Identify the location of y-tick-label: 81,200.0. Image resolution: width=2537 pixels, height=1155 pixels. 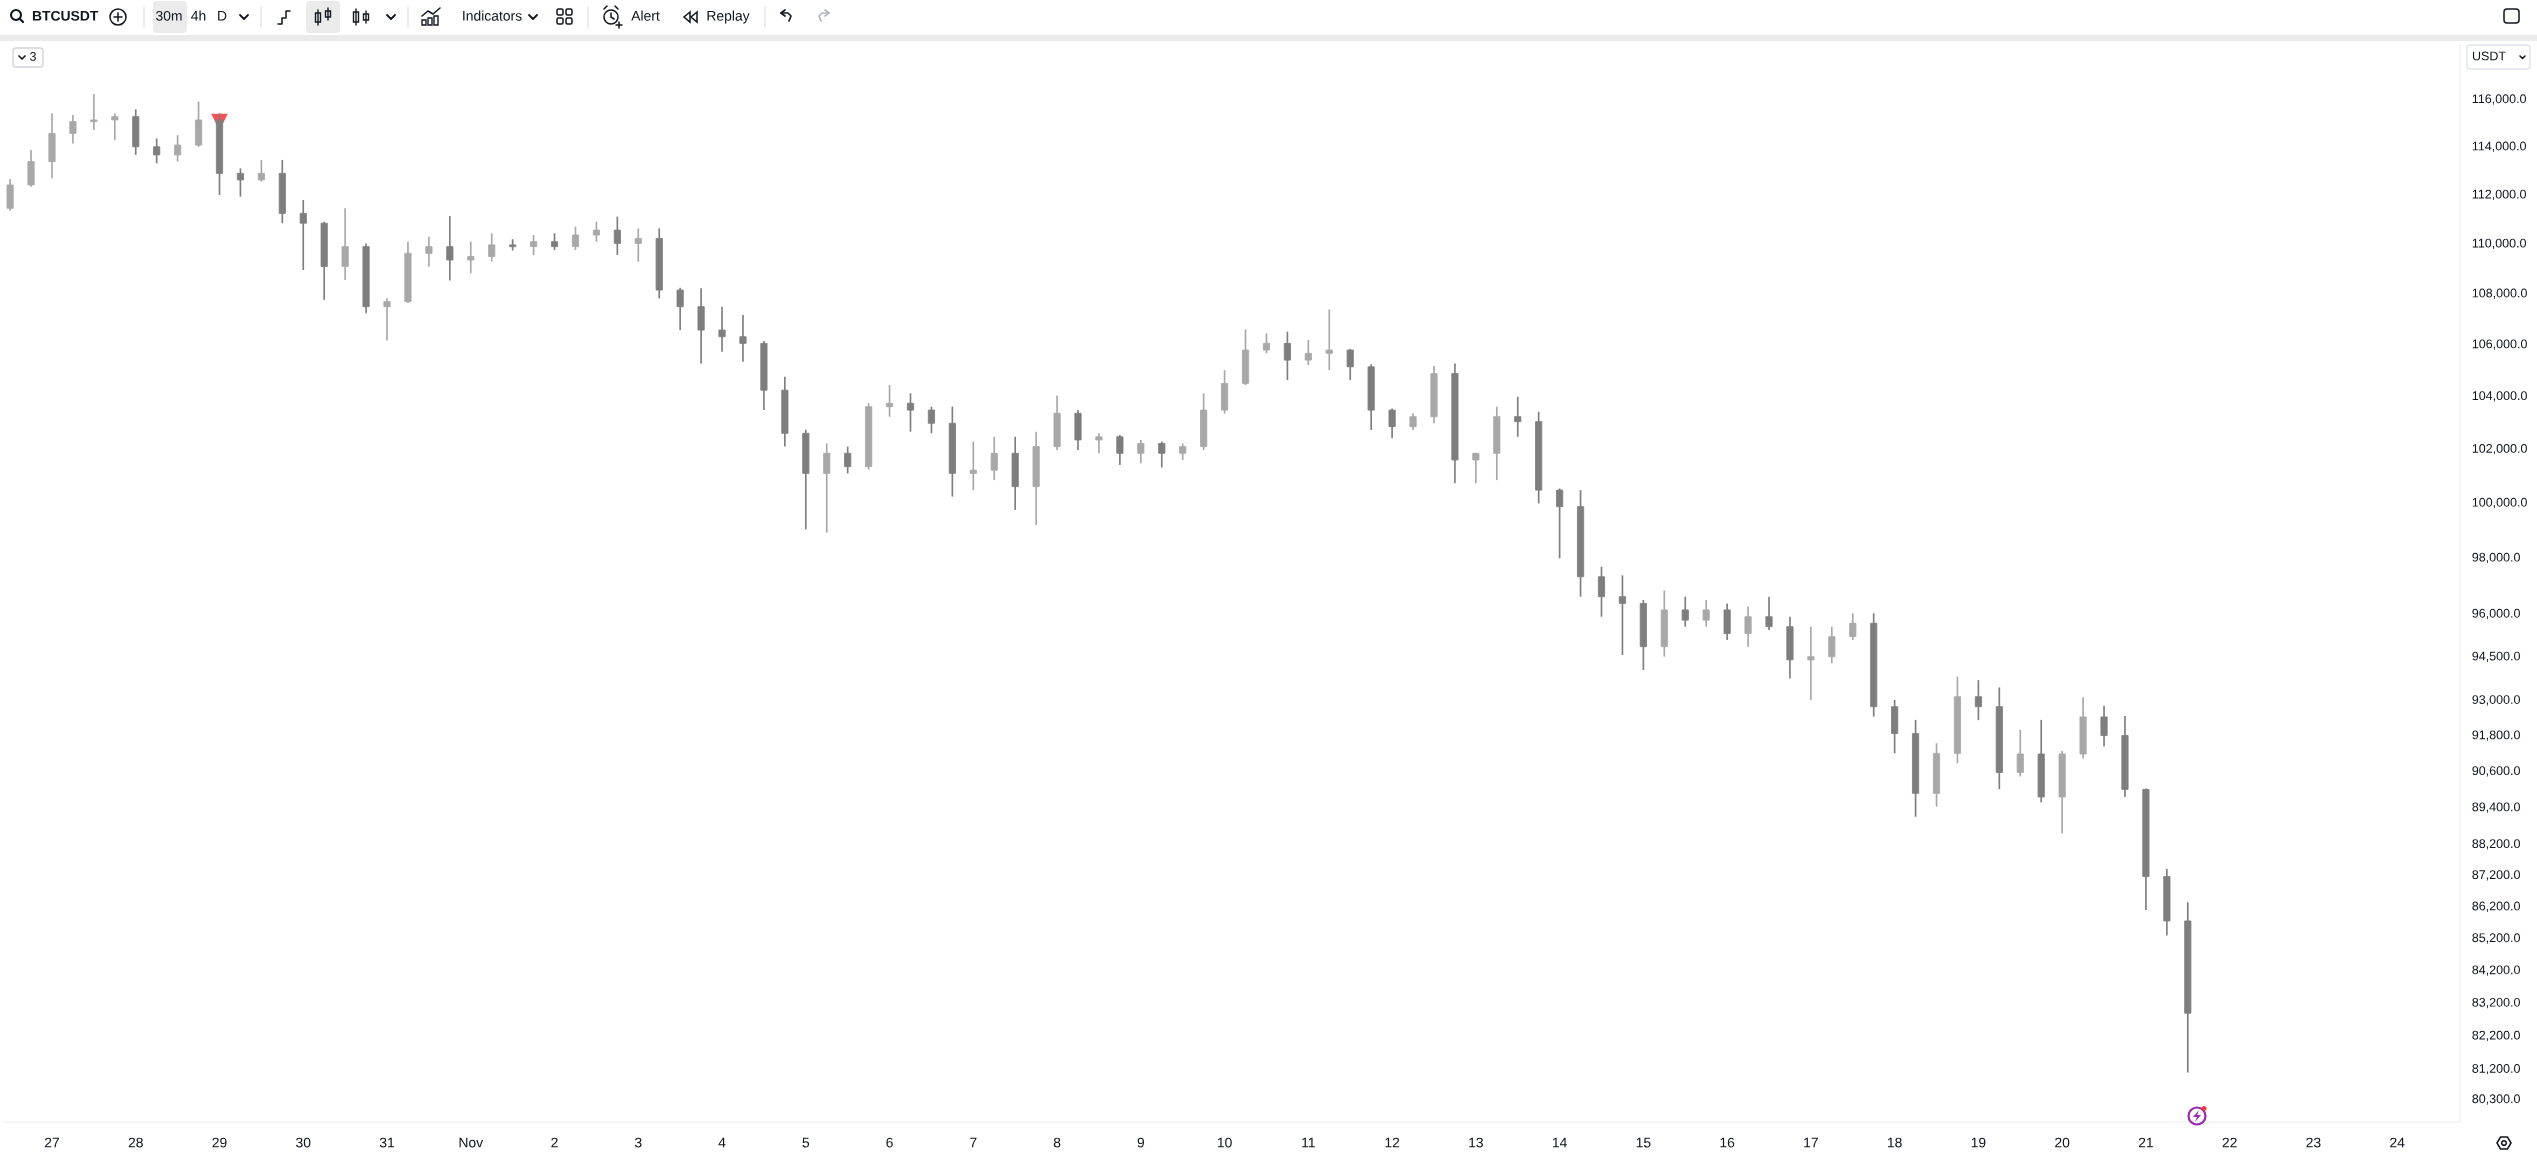
(2496, 1069).